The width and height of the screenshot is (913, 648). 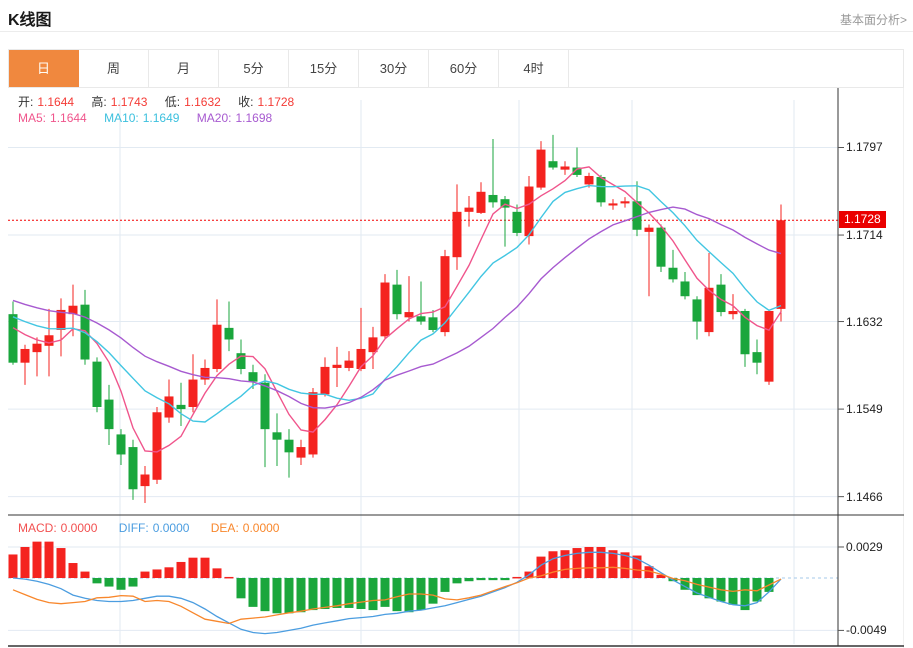 What do you see at coordinates (324, 68) in the screenshot?
I see `tab-15min: 15分` at bounding box center [324, 68].